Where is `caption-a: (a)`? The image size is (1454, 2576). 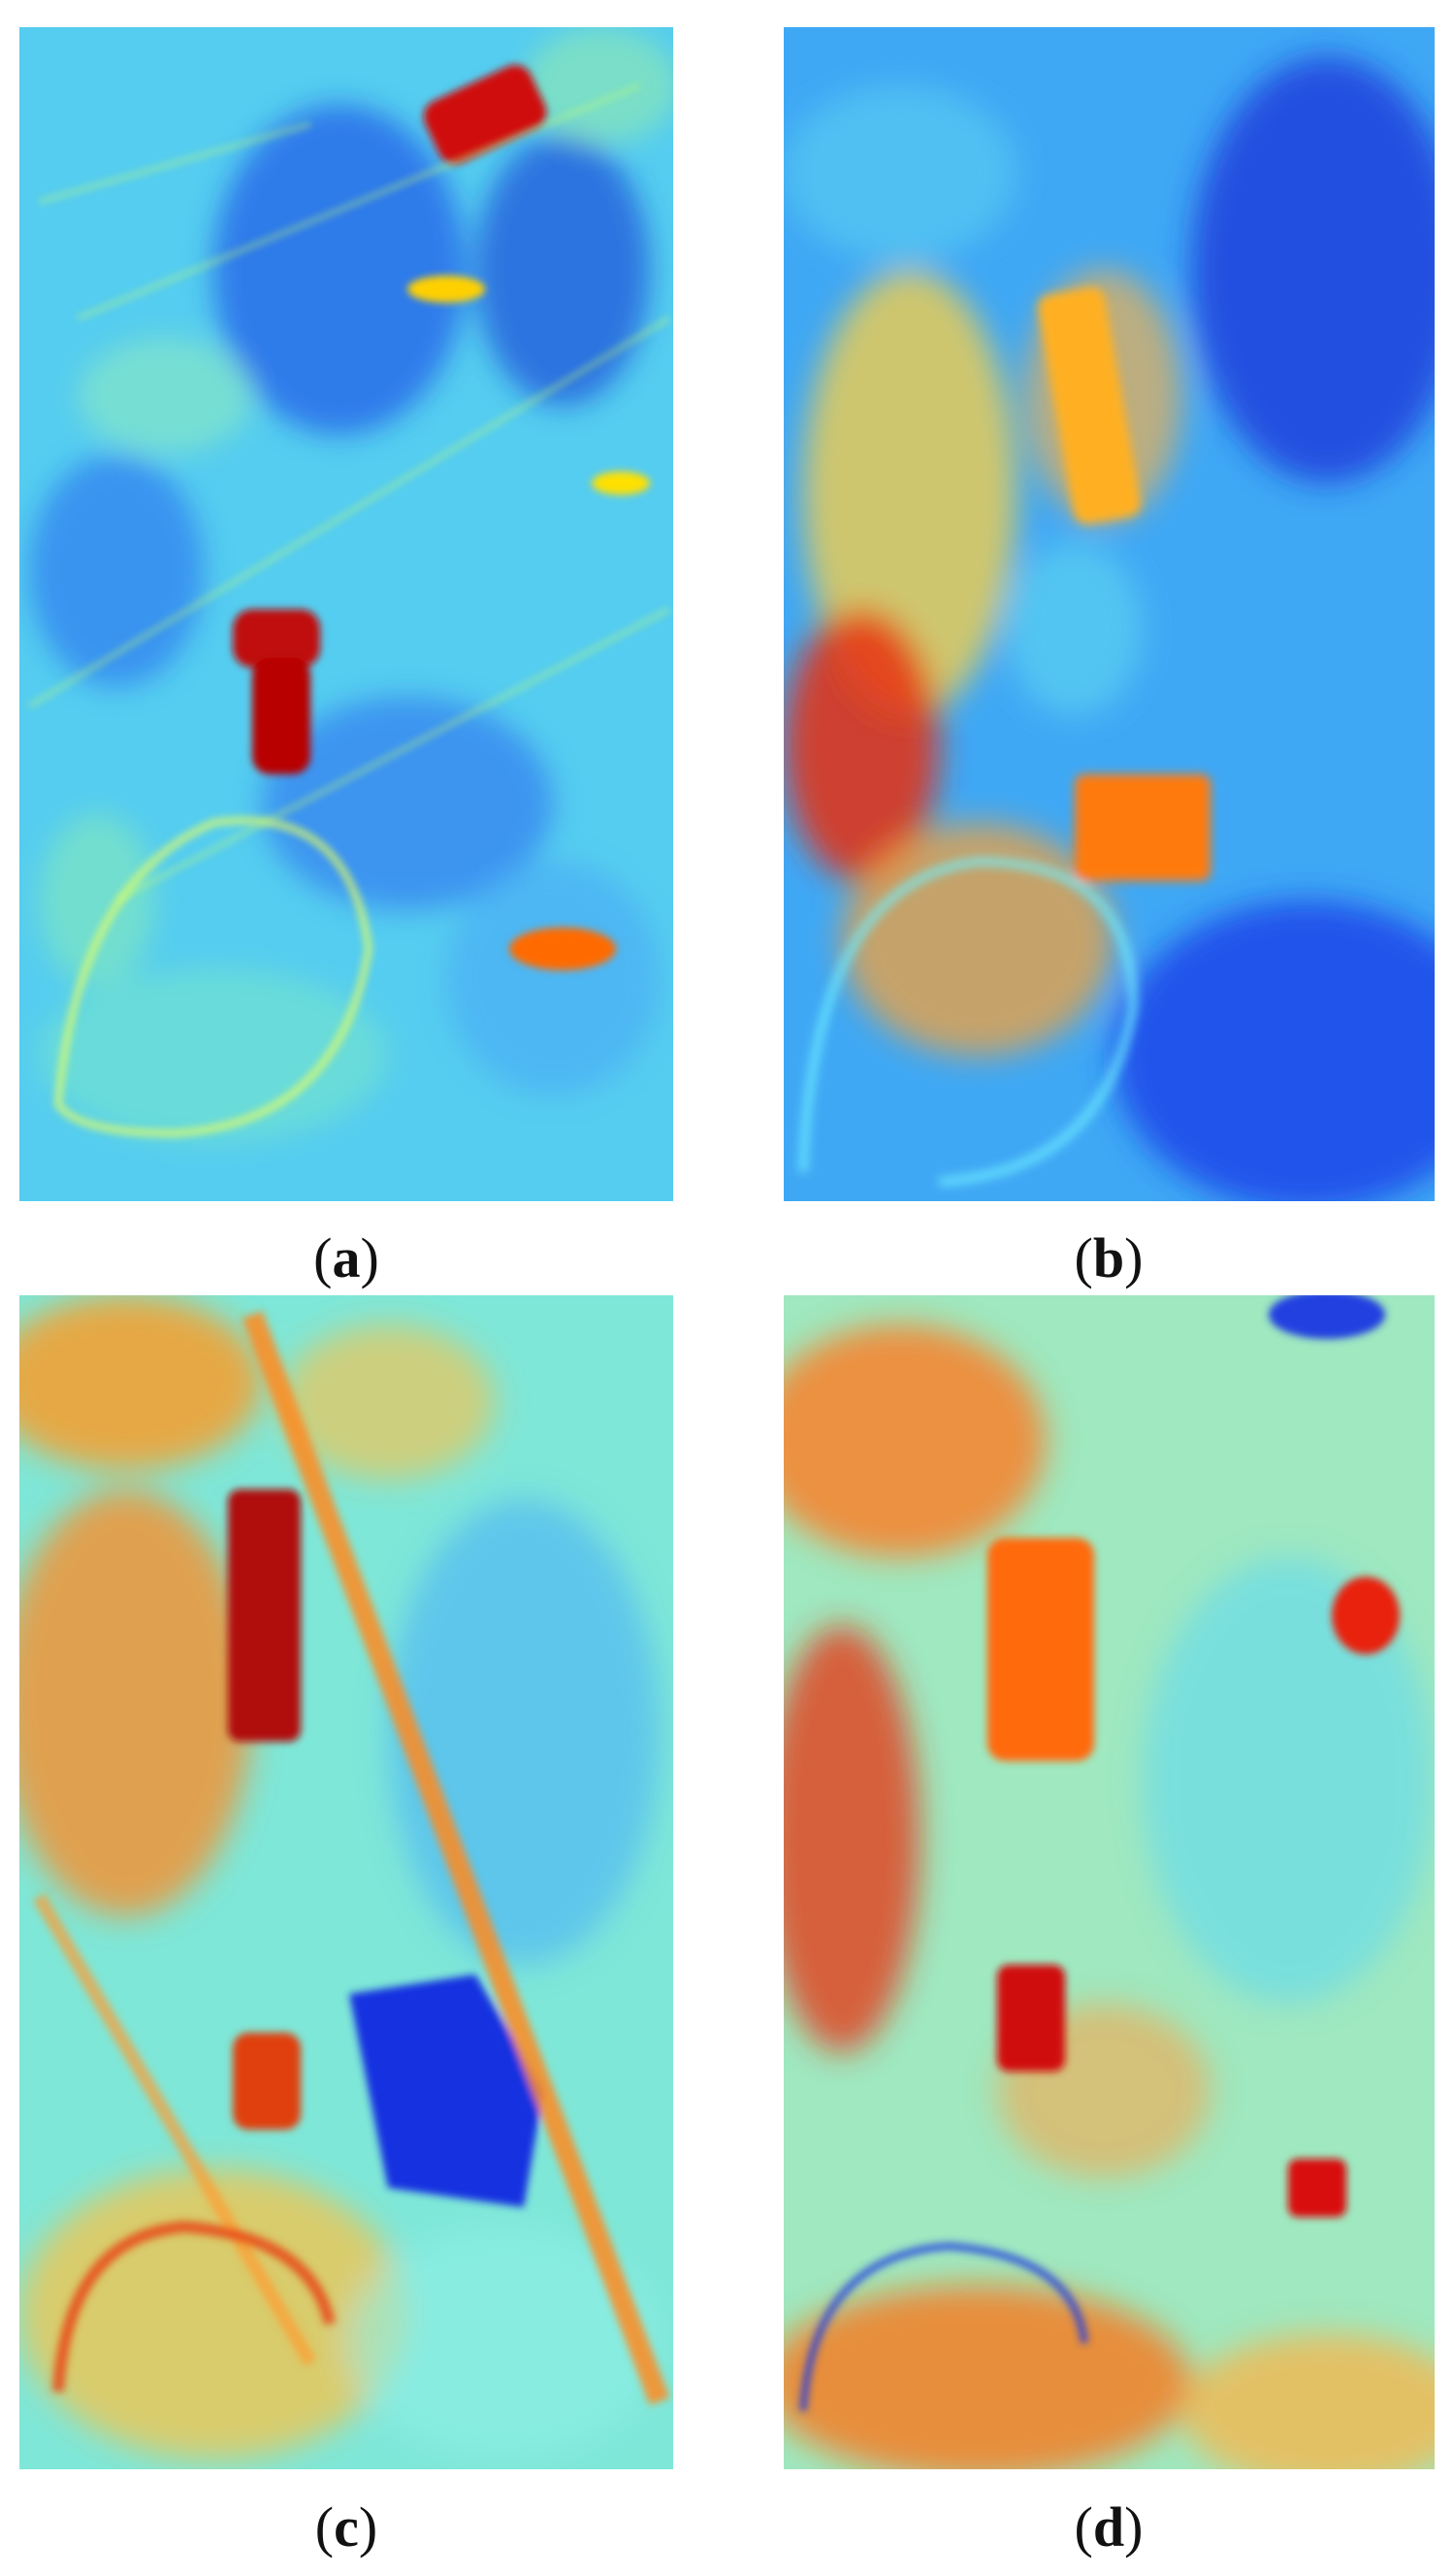 caption-a: (a) is located at coordinates (346, 1258).